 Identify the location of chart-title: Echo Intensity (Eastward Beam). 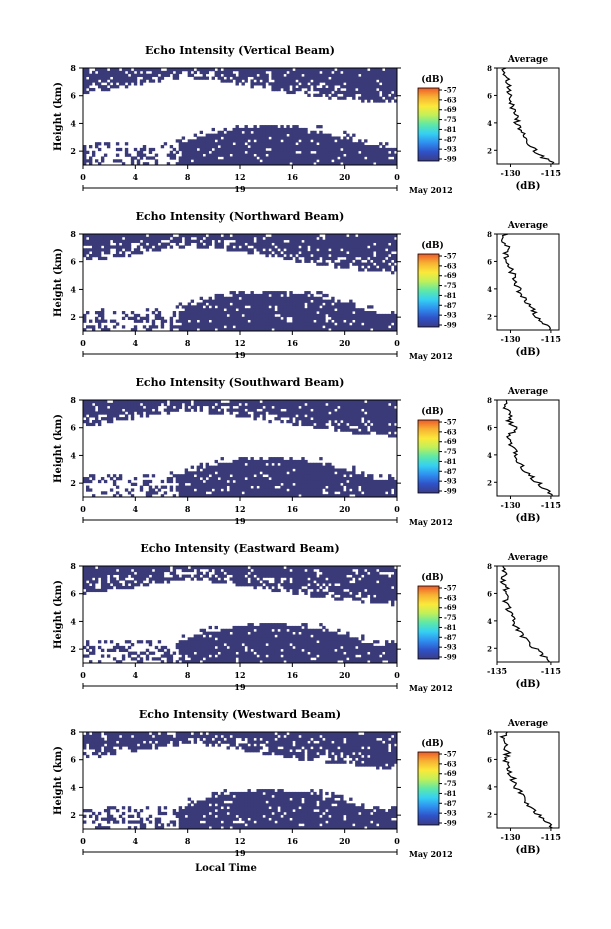
(239, 548).